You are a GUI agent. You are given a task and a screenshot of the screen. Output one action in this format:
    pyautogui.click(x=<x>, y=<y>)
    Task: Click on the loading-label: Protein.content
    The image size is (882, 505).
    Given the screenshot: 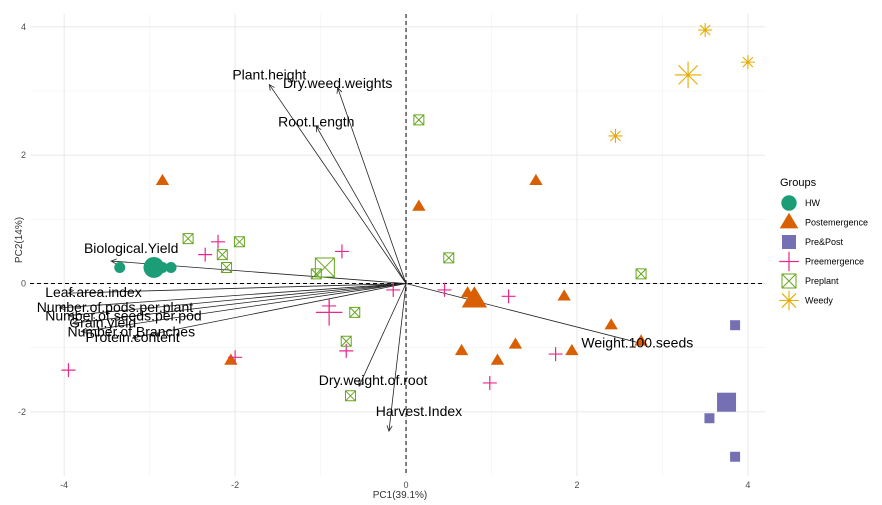 What is the action you would take?
    pyautogui.click(x=132, y=337)
    